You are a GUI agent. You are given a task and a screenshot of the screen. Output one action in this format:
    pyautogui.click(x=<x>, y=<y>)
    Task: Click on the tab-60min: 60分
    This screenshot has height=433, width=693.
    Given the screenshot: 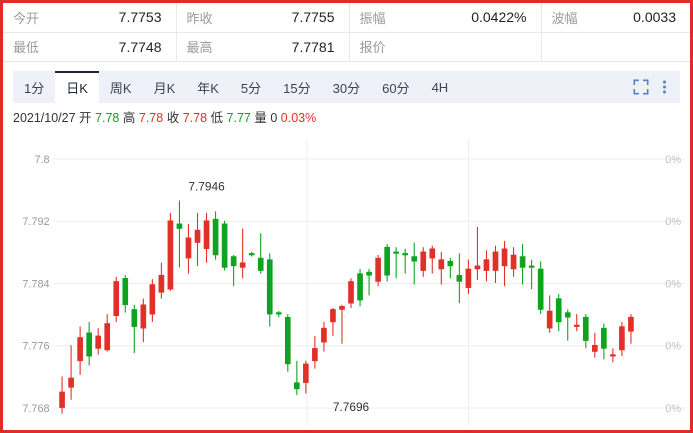 What is the action you would take?
    pyautogui.click(x=396, y=88)
    